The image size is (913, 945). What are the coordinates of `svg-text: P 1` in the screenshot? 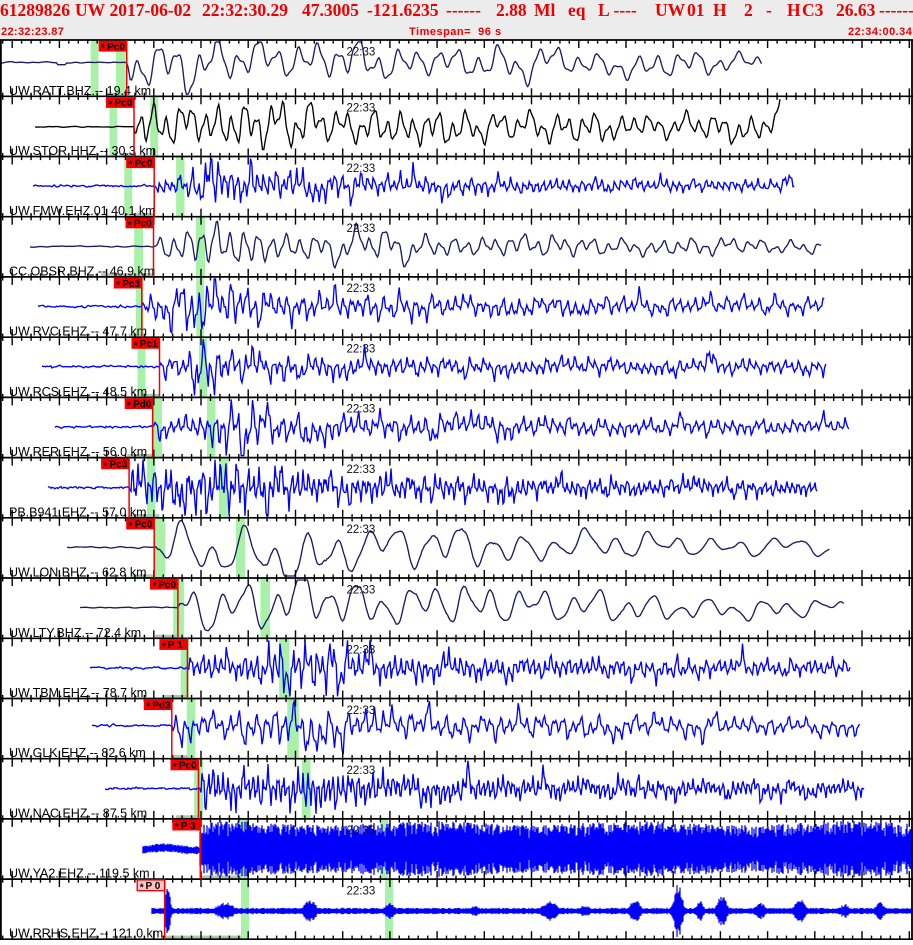 It's located at (175, 645).